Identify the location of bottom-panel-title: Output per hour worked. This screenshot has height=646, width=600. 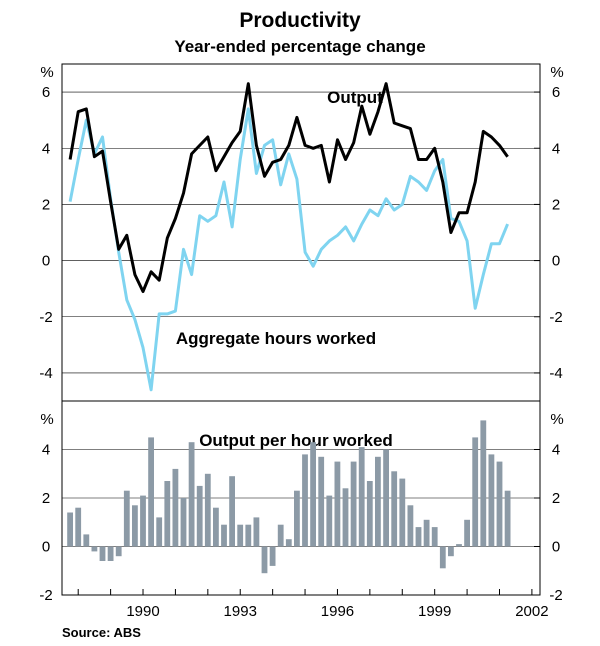
(296, 440).